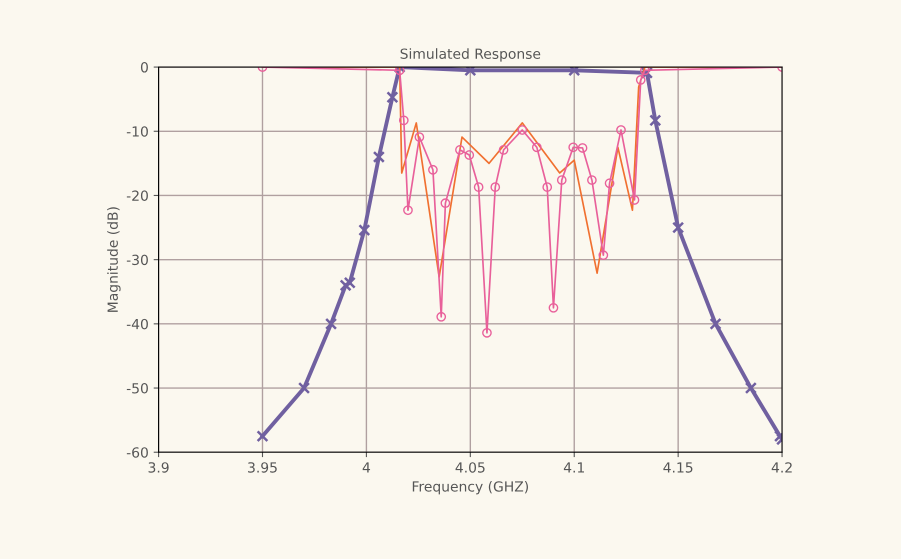 This screenshot has height=559, width=901. Describe the element at coordinates (470, 467) in the screenshot. I see `x-tick-label: 4.05` at that location.